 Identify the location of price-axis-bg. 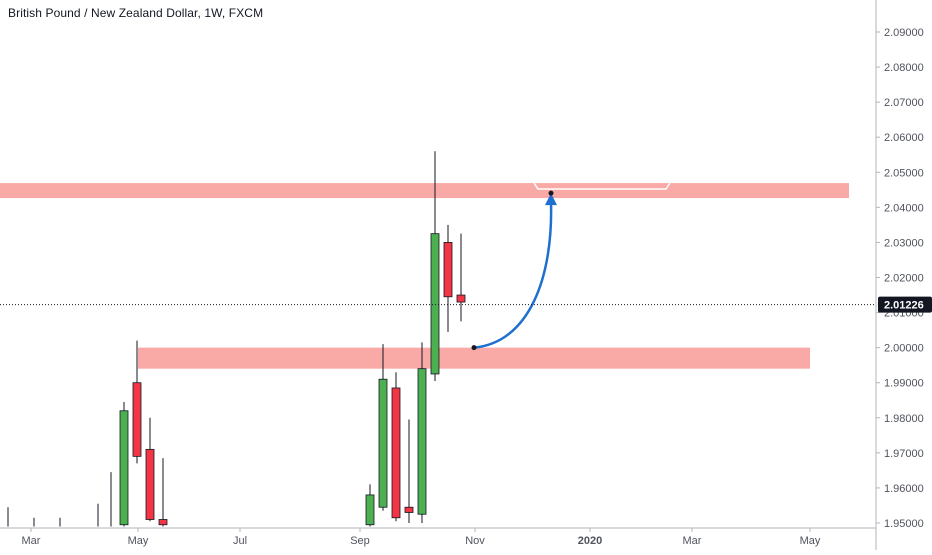
(904, 275).